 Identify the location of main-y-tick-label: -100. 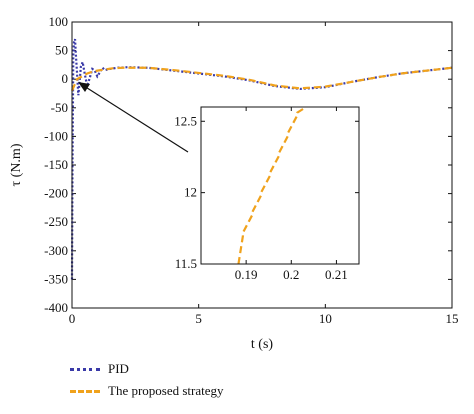
(56, 135).